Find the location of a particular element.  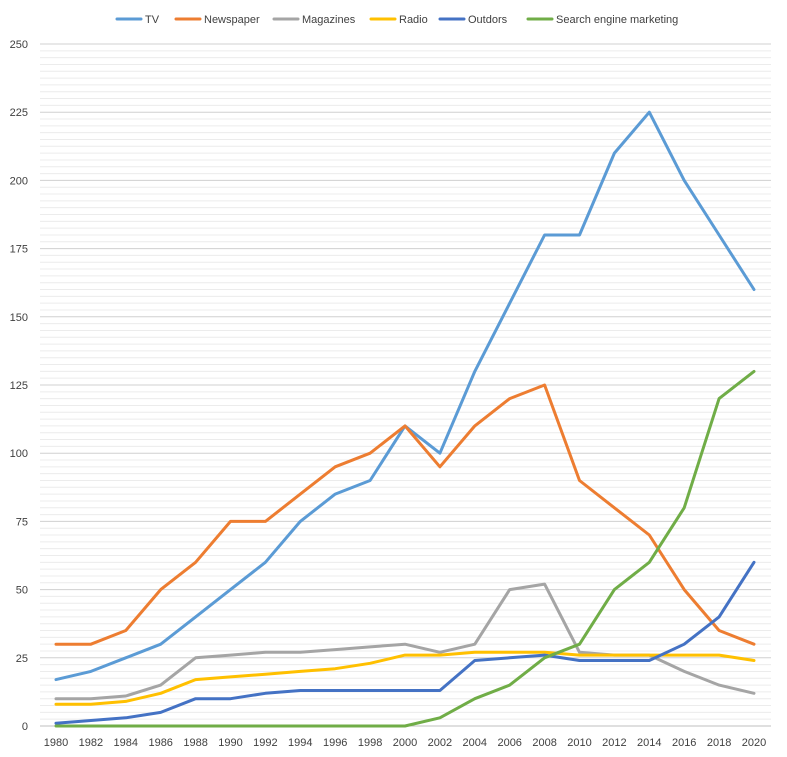

x-tick-label: 1996 is located at coordinates (335, 743).